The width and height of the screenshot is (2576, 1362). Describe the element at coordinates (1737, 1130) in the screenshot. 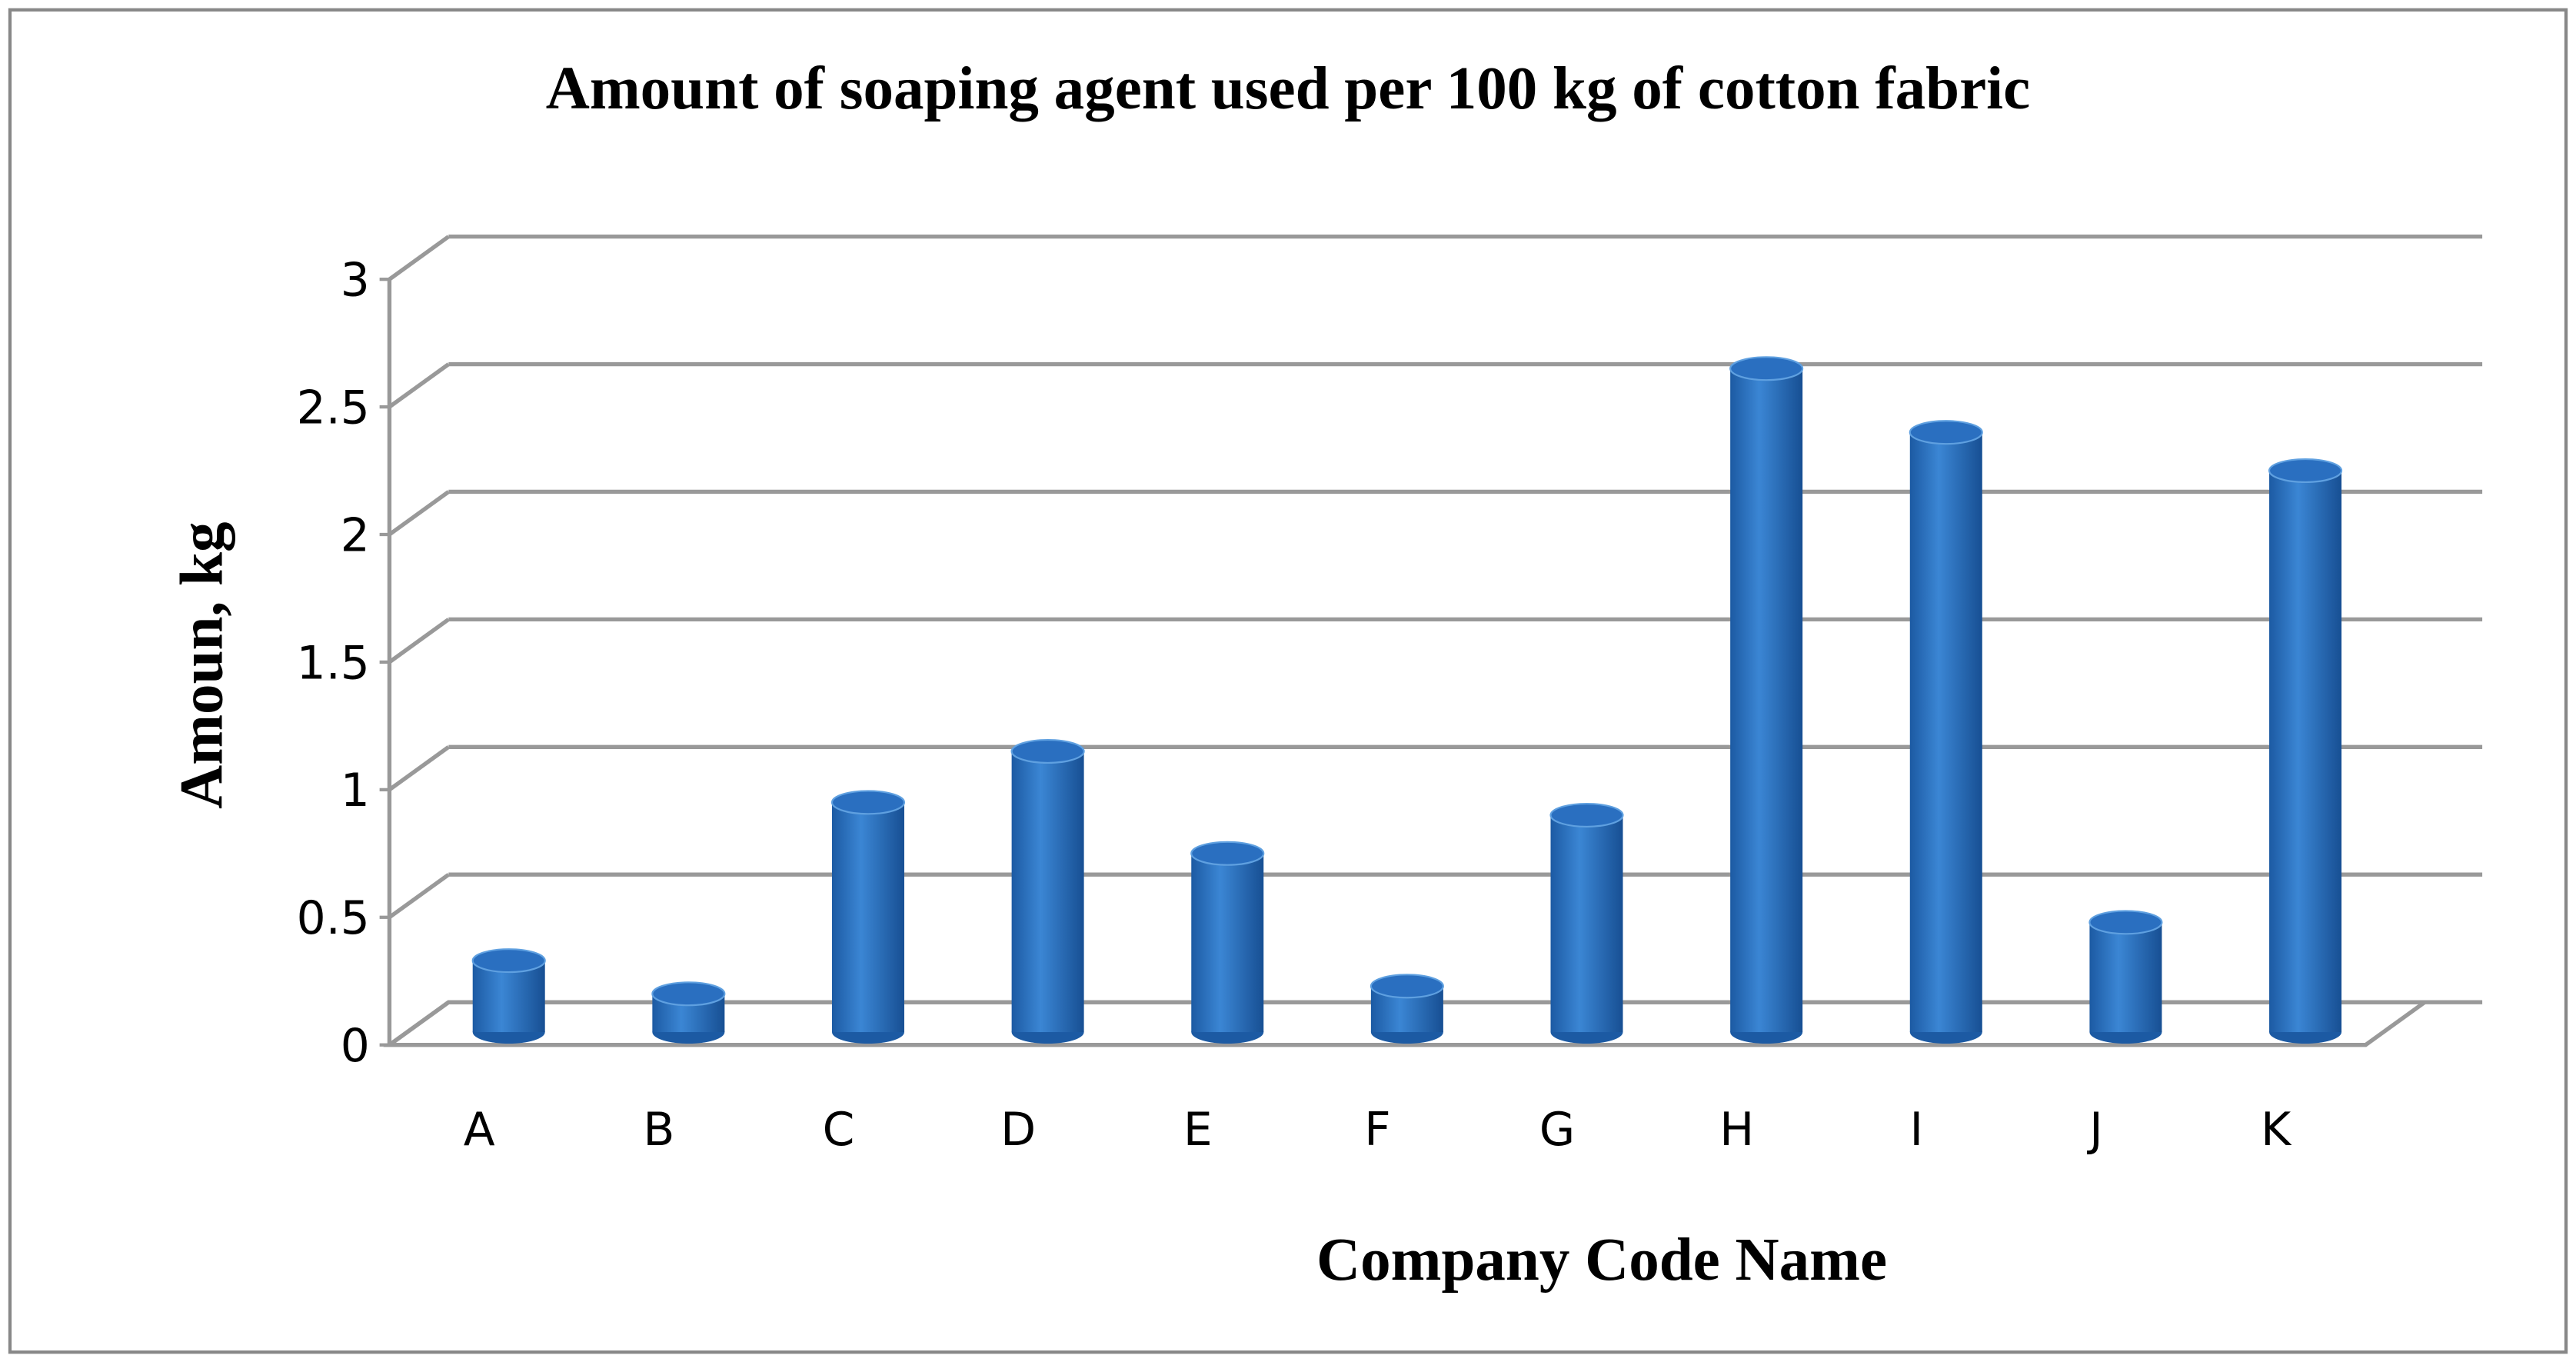

I see `x-tick-label: H` at that location.